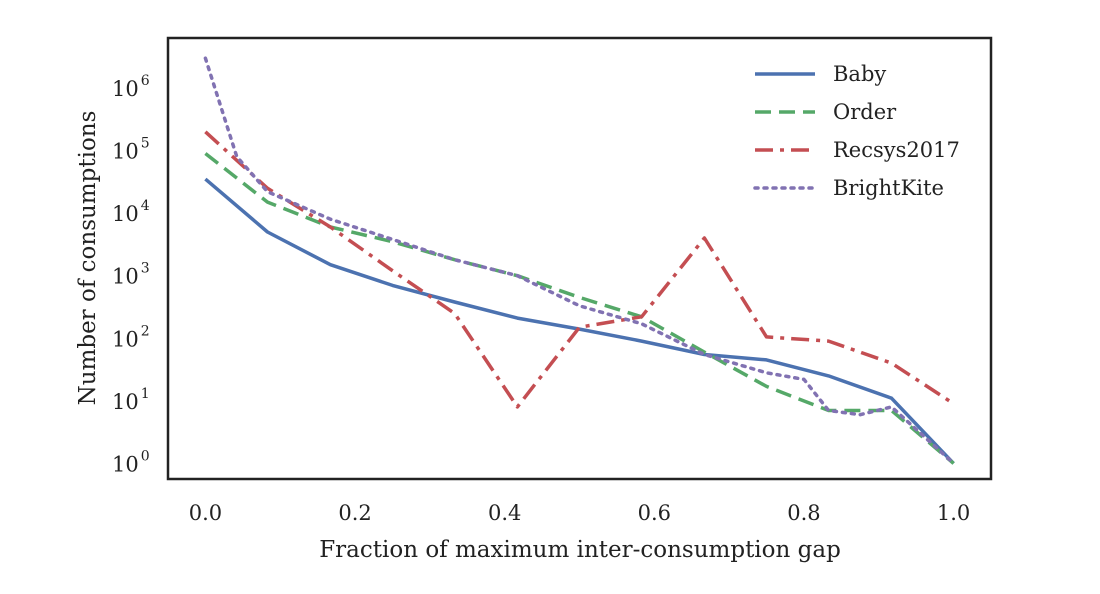 This screenshot has height=594, width=1100. Describe the element at coordinates (205, 513) in the screenshot. I see `x-tick-label: 0.0` at that location.